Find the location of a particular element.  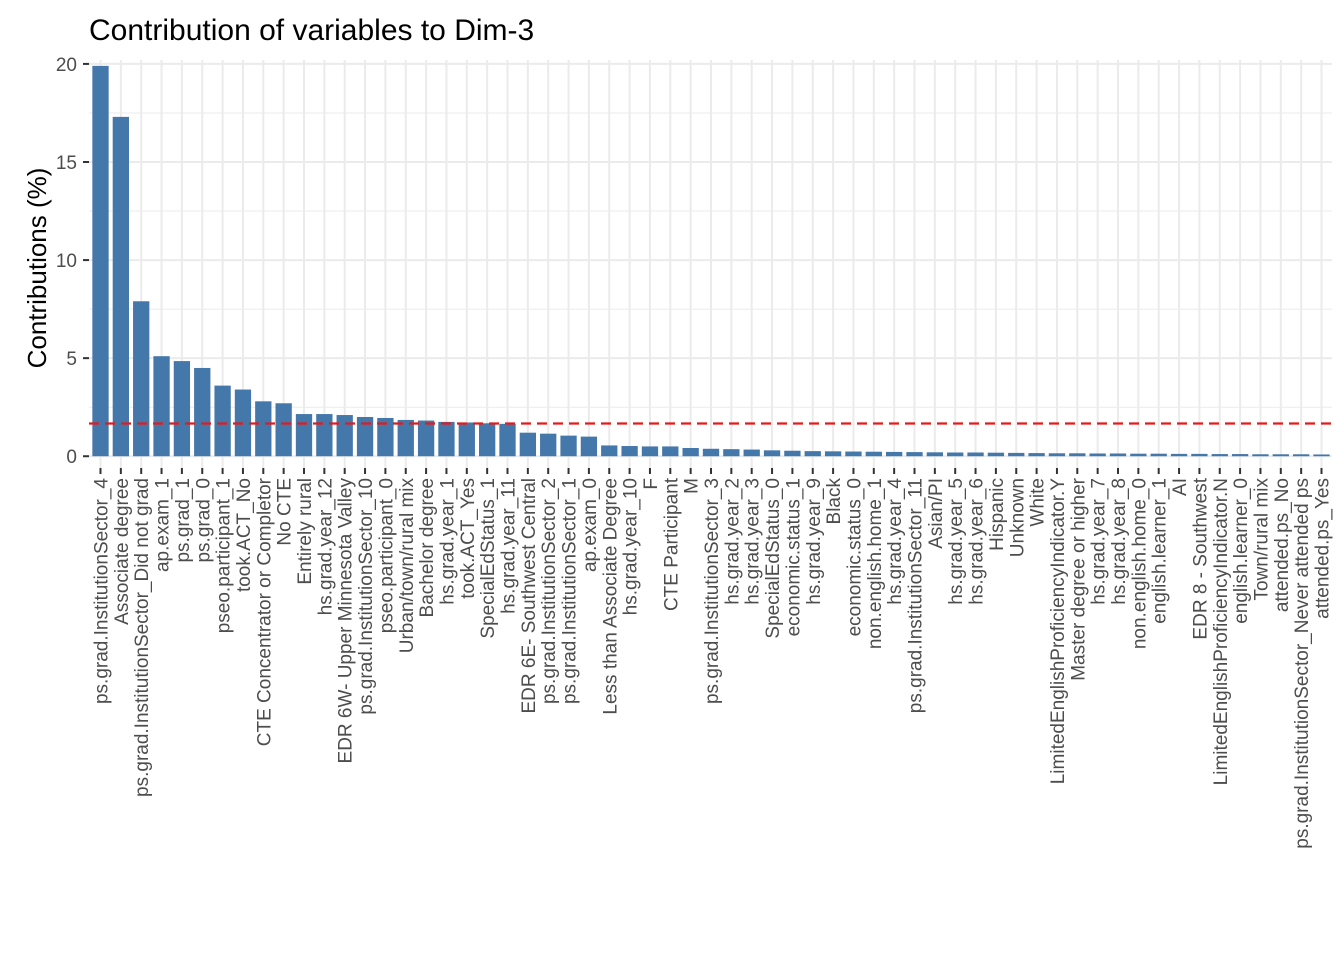

x-tick-label: hs.grad.year_12 is located at coordinates (325, 546).